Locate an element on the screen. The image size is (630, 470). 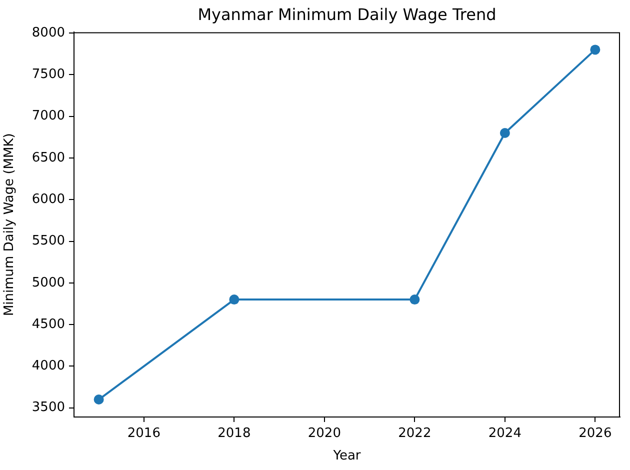
y-tick-label: 8000 is located at coordinates (48, 32).